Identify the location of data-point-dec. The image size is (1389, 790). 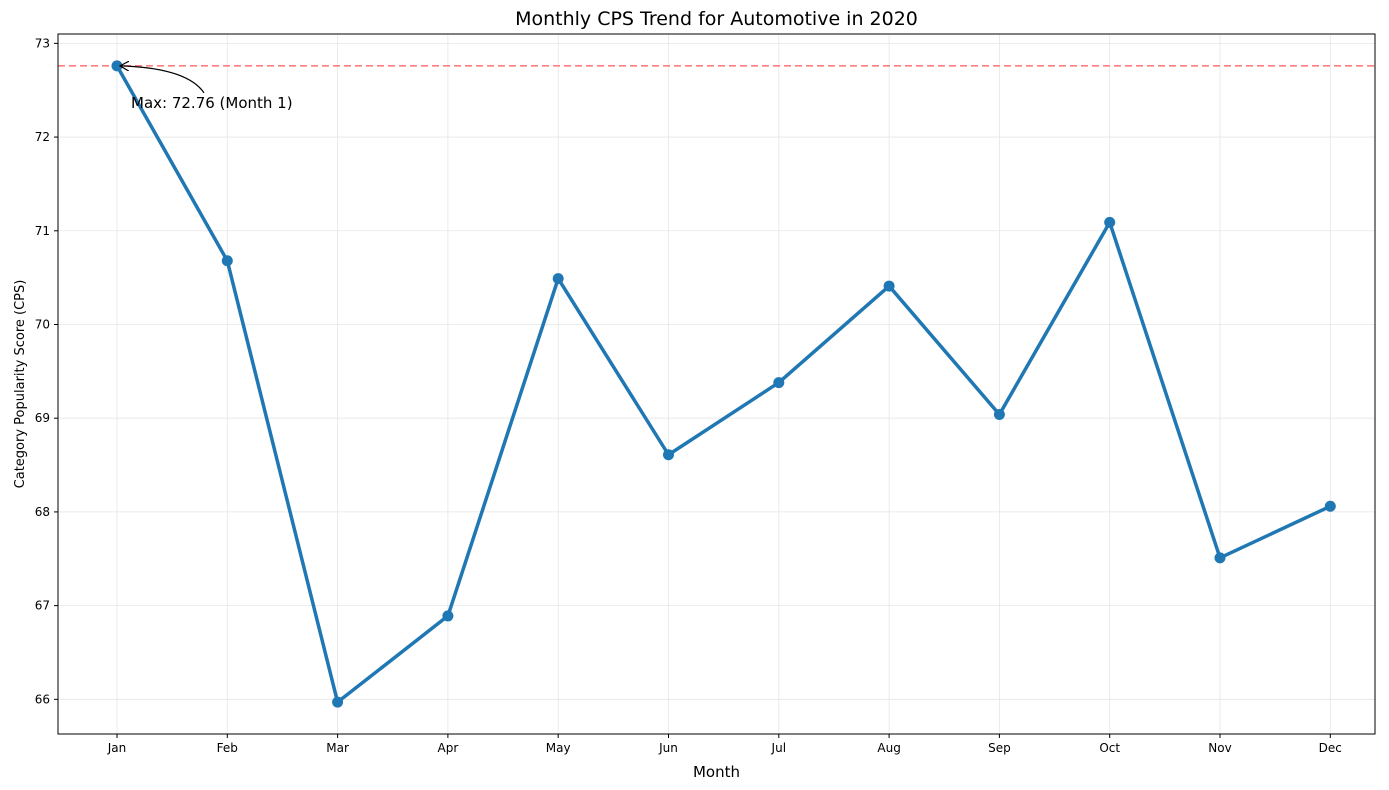
(1330, 506).